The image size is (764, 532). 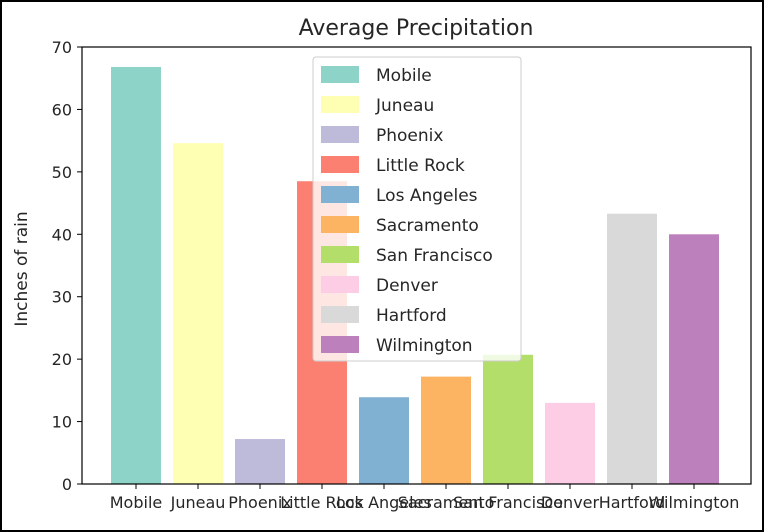 What do you see at coordinates (411, 316) in the screenshot?
I see `legend-label: Hartford` at bounding box center [411, 316].